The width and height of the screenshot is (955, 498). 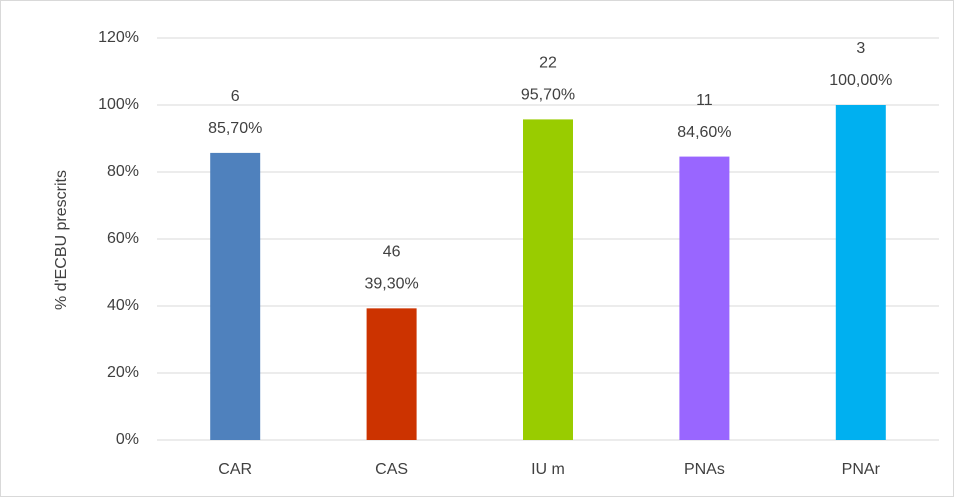 What do you see at coordinates (391, 284) in the screenshot?
I see `data-label: 39,30%` at bounding box center [391, 284].